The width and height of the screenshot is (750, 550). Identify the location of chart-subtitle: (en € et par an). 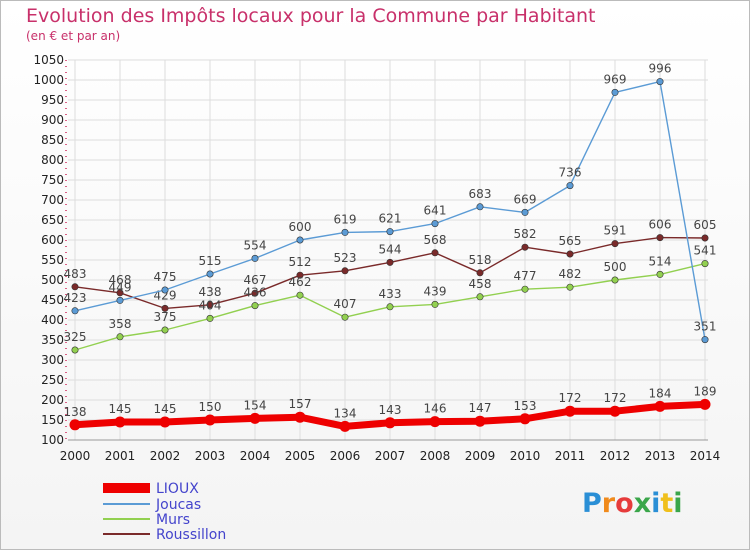
(73, 36).